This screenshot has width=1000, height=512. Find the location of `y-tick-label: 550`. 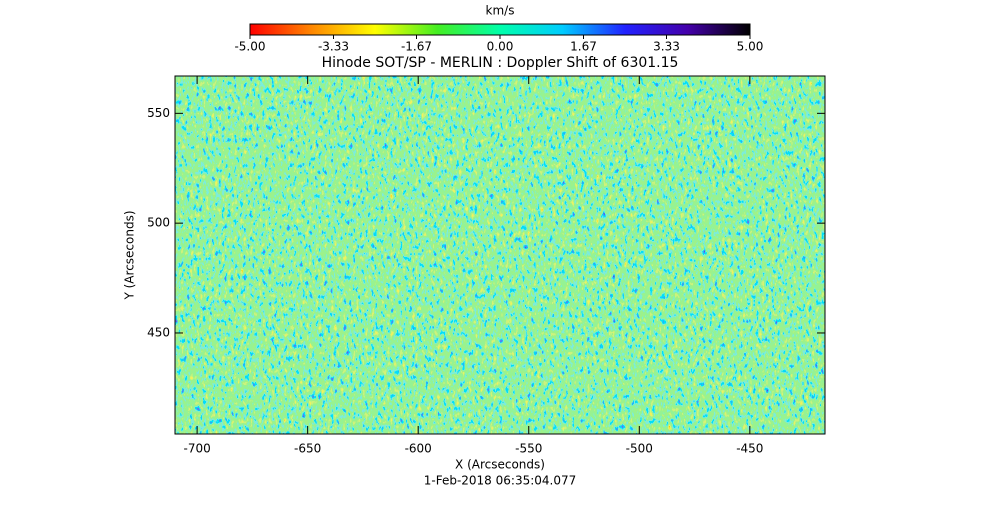

y-tick-label: 550 is located at coordinates (158, 113).